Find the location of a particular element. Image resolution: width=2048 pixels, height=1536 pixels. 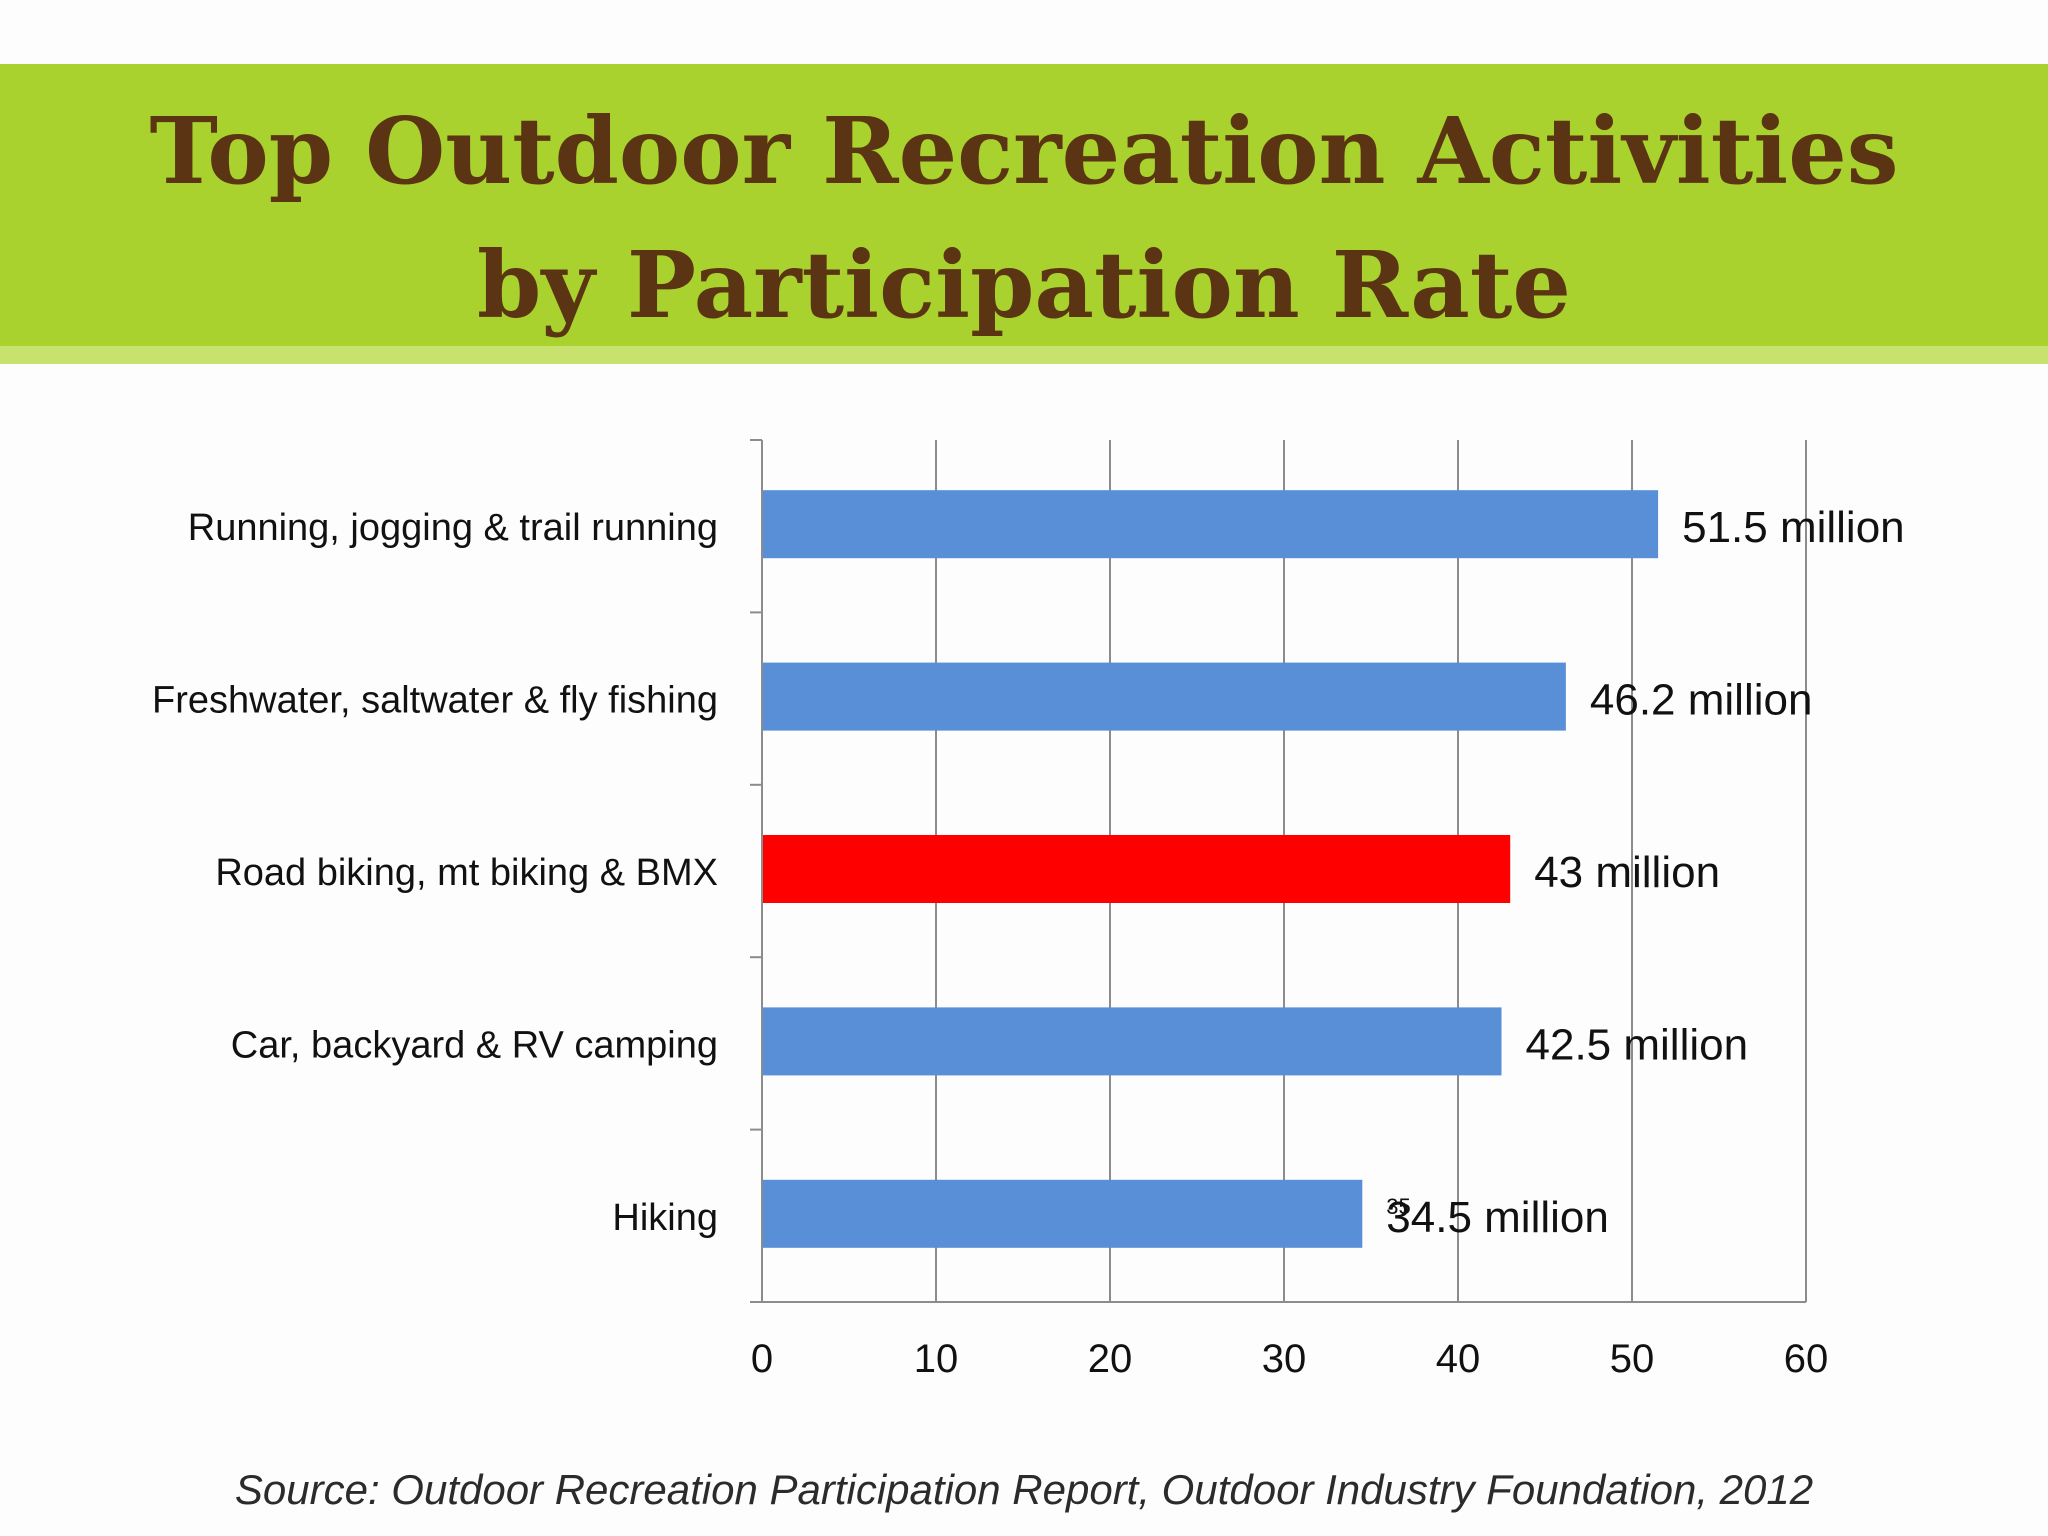

x-tick-label-40: 40 is located at coordinates (1458, 1359).